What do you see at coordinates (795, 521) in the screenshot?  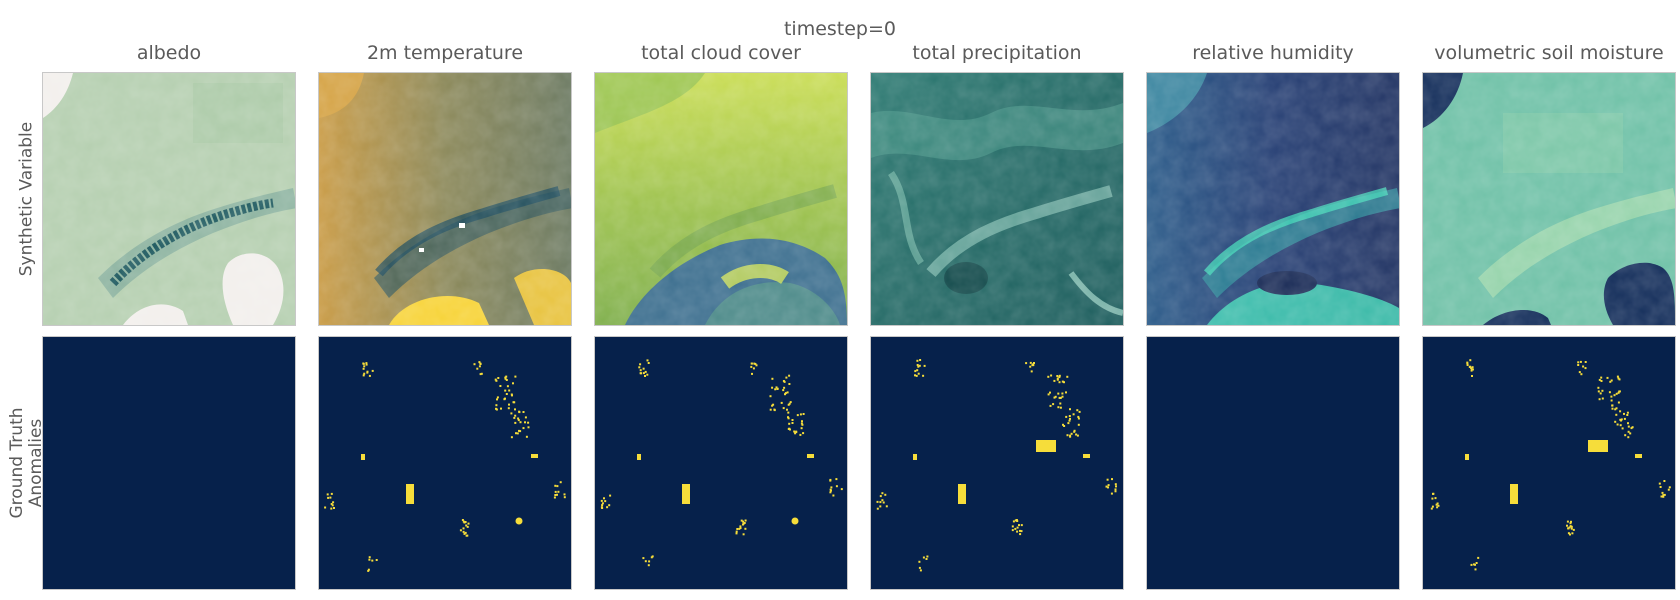 I see `anomaly-dot` at bounding box center [795, 521].